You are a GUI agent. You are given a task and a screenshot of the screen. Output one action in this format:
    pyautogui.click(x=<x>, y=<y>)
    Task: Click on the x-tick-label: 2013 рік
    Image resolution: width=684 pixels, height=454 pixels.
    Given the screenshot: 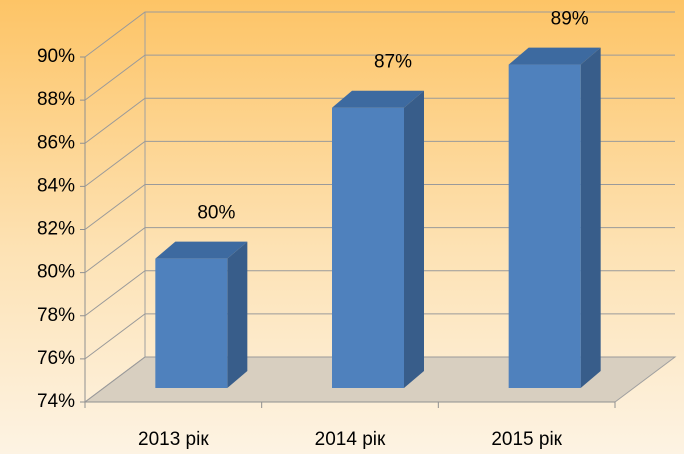 What is the action you would take?
    pyautogui.click(x=173, y=439)
    